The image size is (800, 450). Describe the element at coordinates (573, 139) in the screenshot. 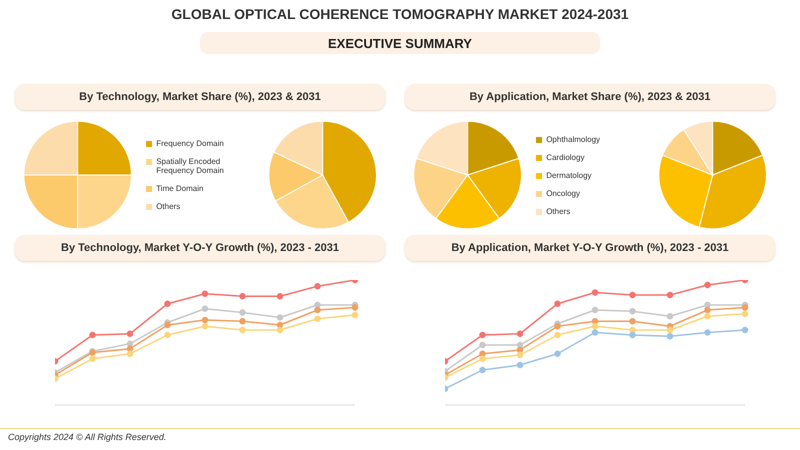

I see `legend-label: Ophthalmology` at that location.